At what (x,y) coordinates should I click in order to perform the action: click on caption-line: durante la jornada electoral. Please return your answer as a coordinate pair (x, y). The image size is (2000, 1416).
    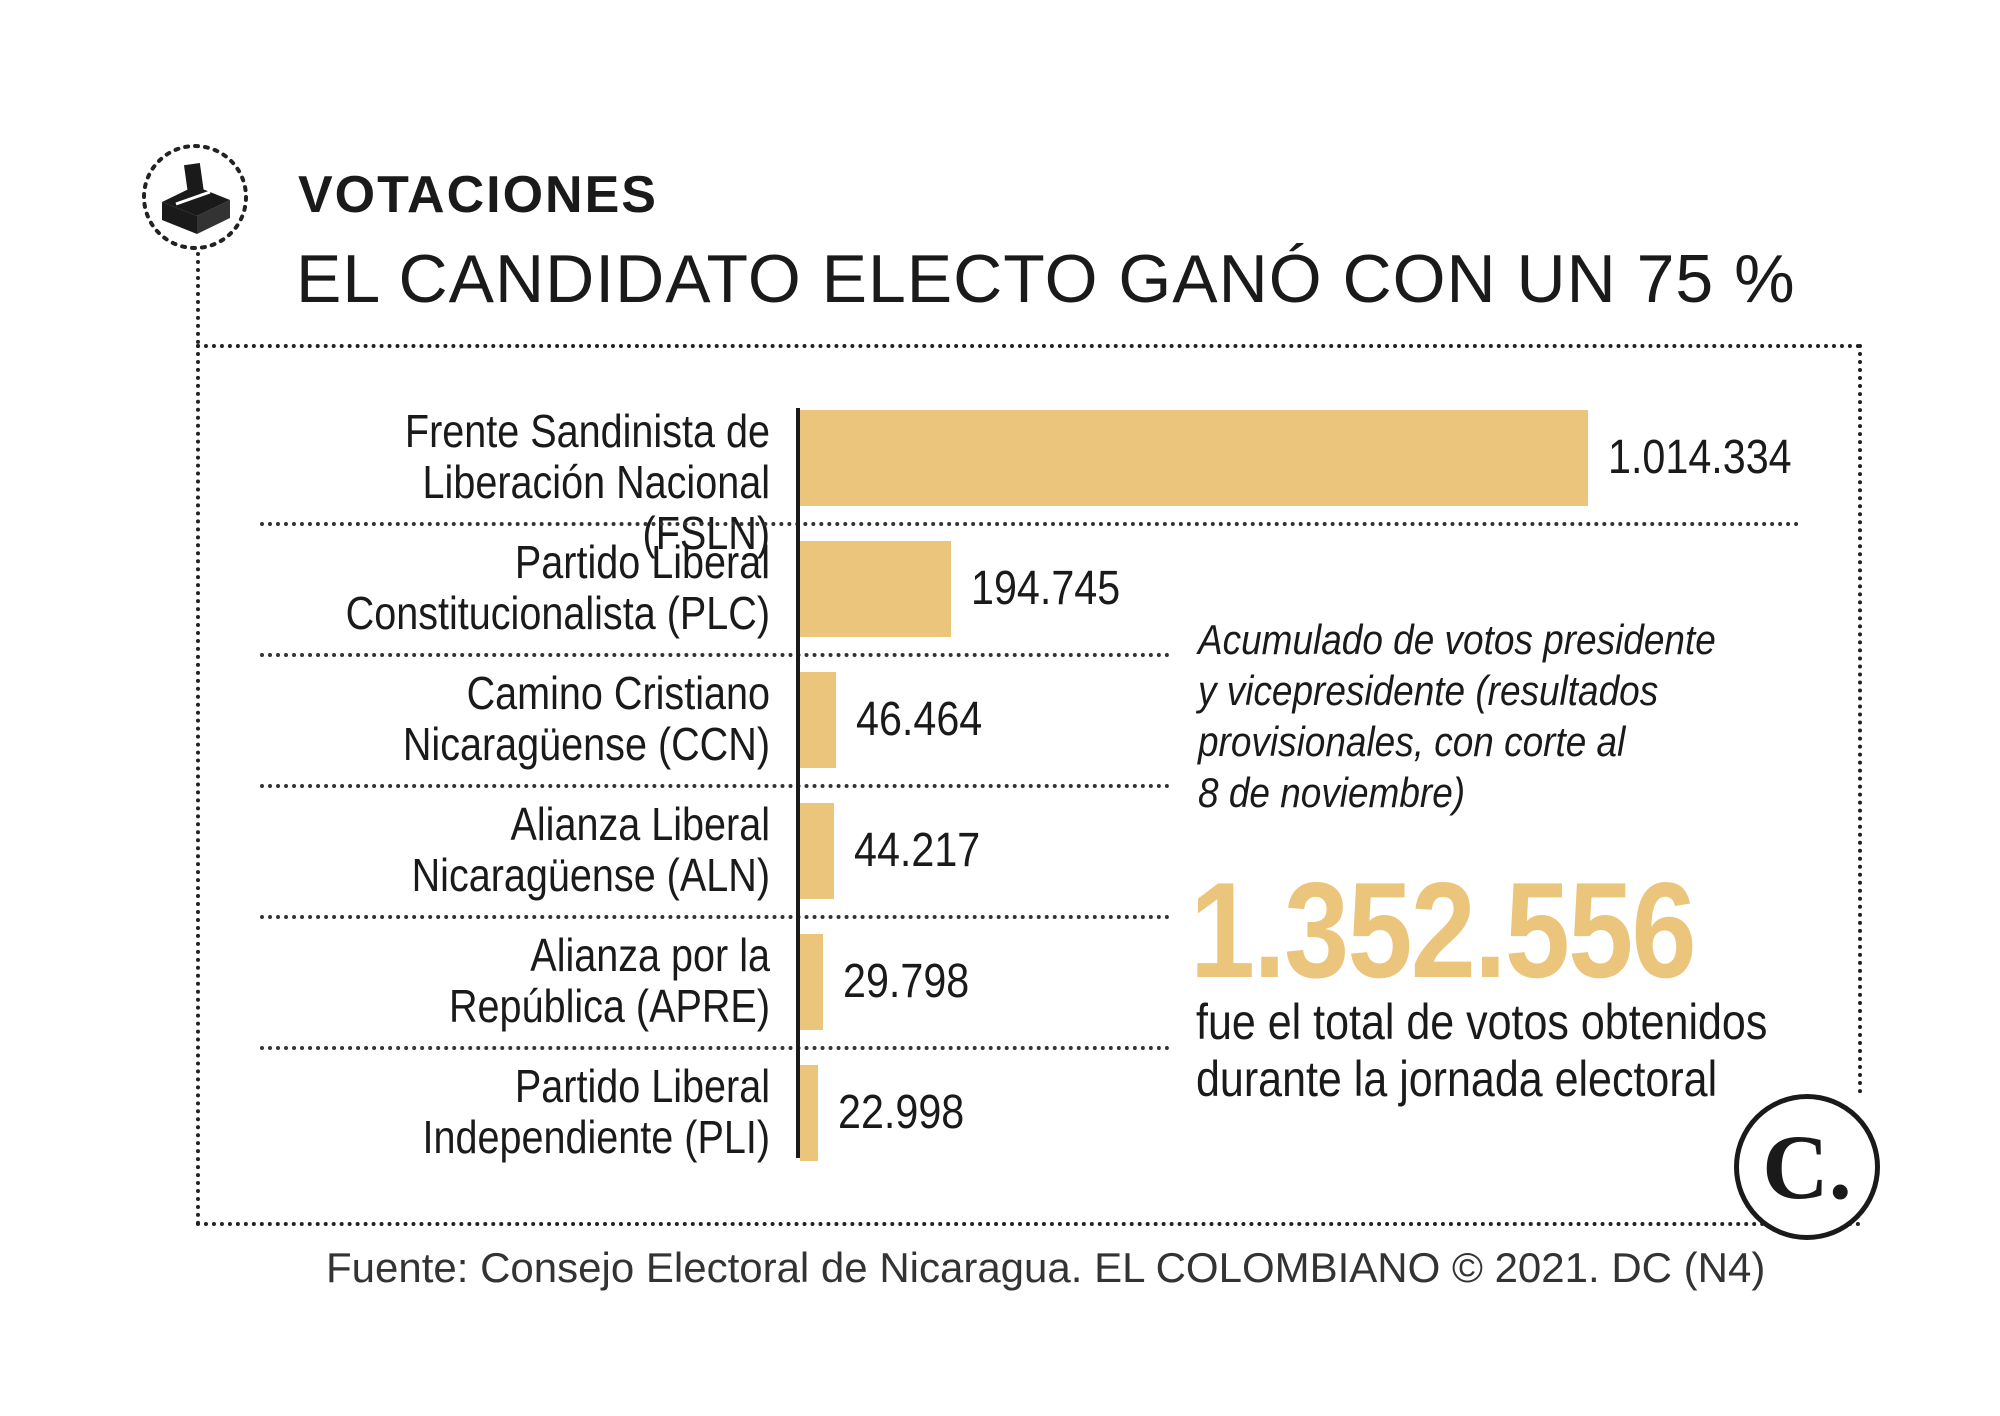
    Looking at the image, I should click on (1457, 1079).